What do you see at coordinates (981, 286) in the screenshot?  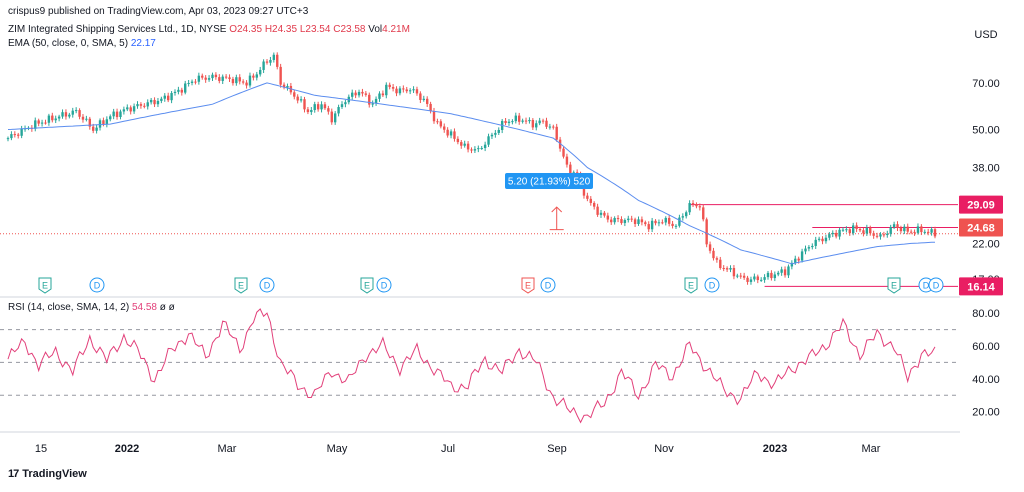 I see `price-tag` at bounding box center [981, 286].